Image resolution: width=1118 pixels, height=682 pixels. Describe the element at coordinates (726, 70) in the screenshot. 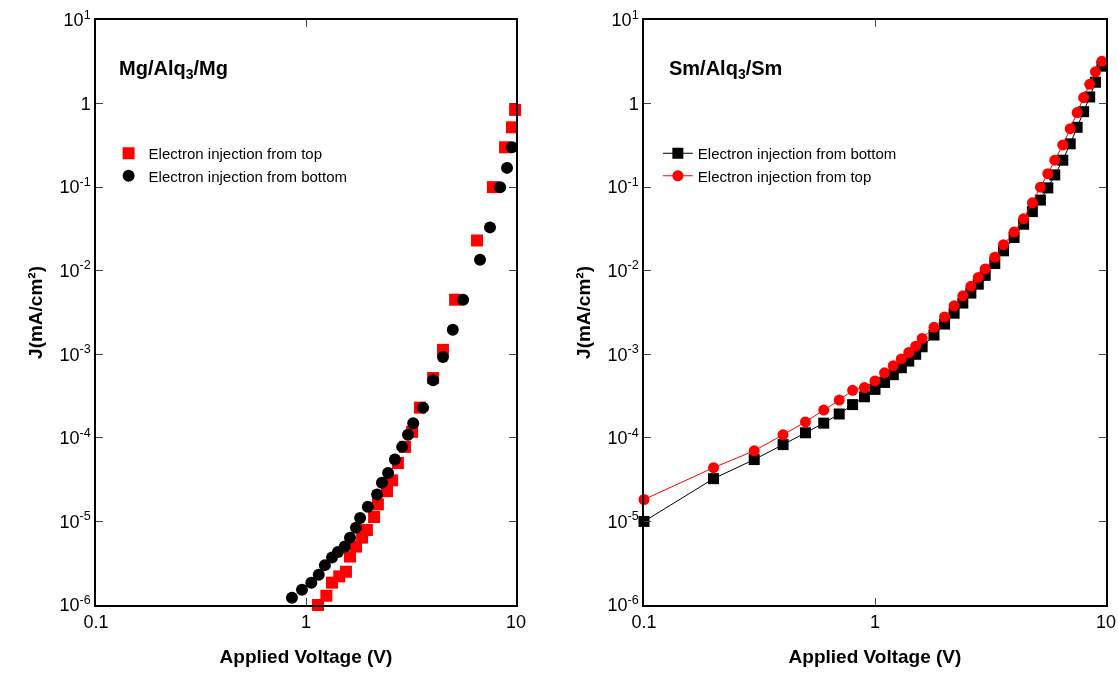

I see `text: Sm/Alq$_{3}$/Sm` at that location.